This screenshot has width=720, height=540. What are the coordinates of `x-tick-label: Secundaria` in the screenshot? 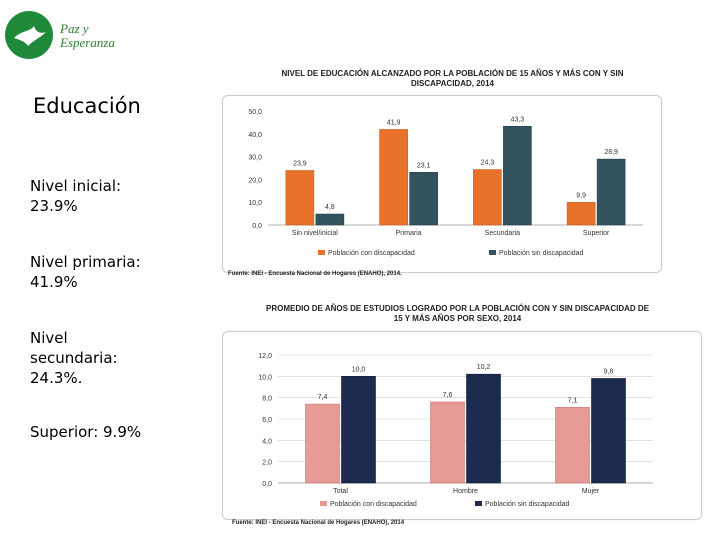 It's located at (503, 233).